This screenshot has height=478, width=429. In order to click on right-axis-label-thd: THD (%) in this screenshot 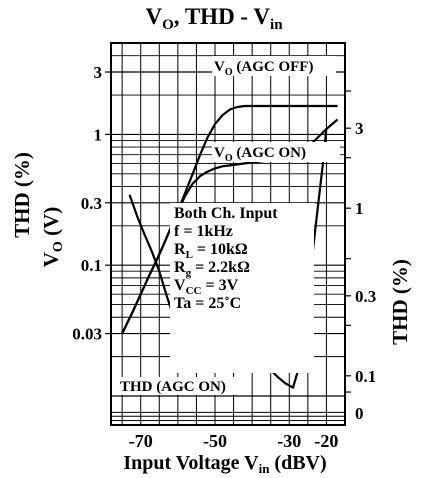, I will do `click(400, 302)`.